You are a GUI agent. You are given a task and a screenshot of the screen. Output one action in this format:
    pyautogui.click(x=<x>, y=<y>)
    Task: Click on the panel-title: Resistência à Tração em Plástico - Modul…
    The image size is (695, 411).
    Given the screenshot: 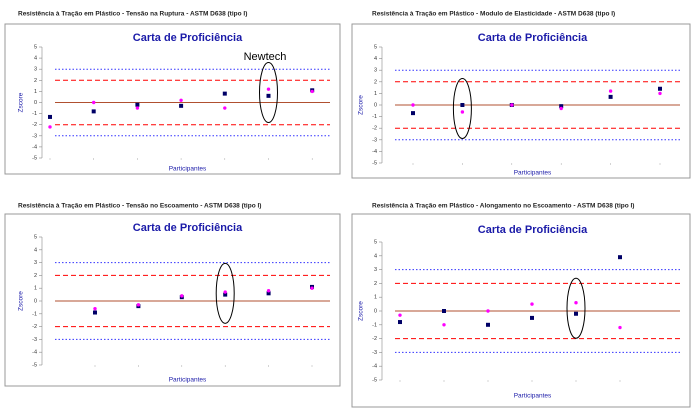 What is the action you would take?
    pyautogui.click(x=493, y=14)
    